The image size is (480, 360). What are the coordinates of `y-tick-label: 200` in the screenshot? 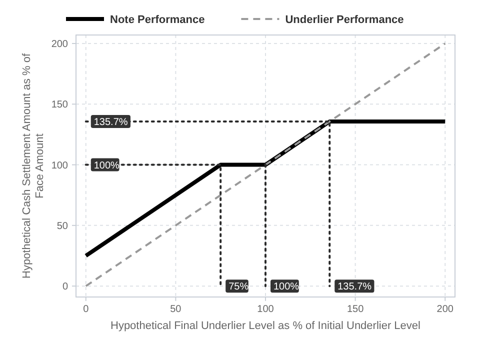 It's located at (59, 44).